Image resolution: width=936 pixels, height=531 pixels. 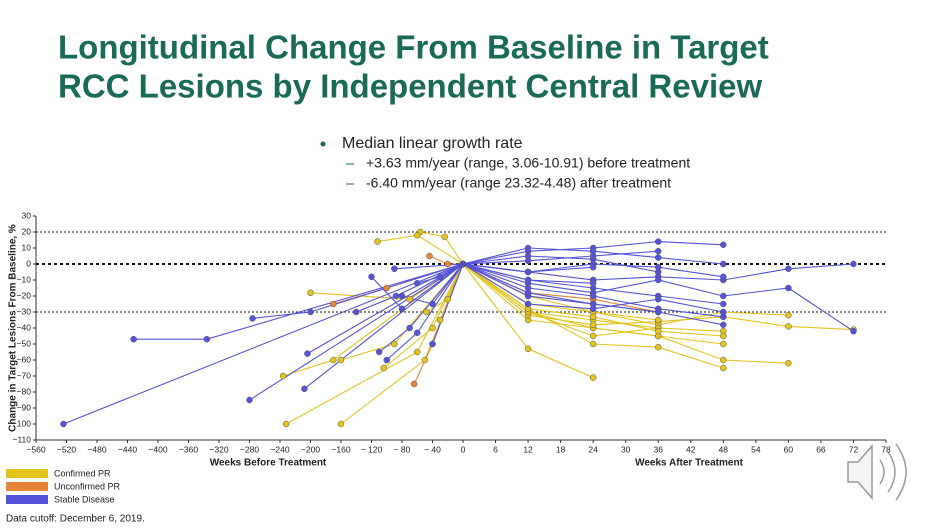 What do you see at coordinates (372, 449) in the screenshot?
I see `x-tick-label: − 120` at bounding box center [372, 449].